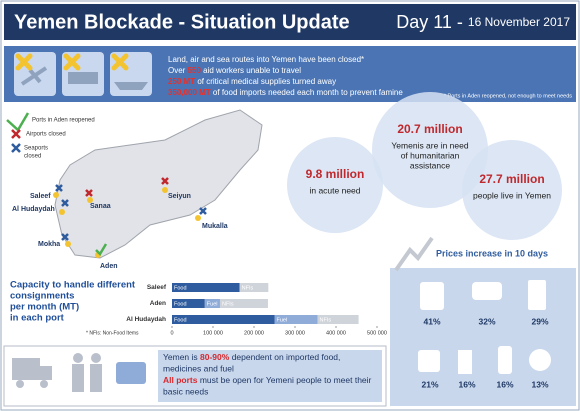  What do you see at coordinates (511, 179) in the screenshot?
I see `figure-number: 27.7 million` at bounding box center [511, 179].